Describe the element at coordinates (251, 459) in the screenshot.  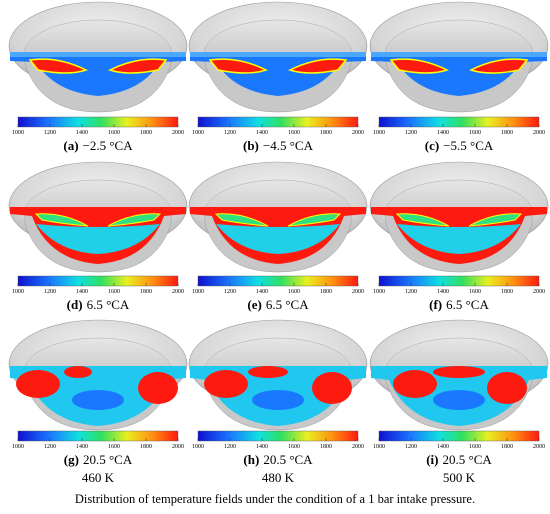
I see `panel-tag: (h)` at that location.